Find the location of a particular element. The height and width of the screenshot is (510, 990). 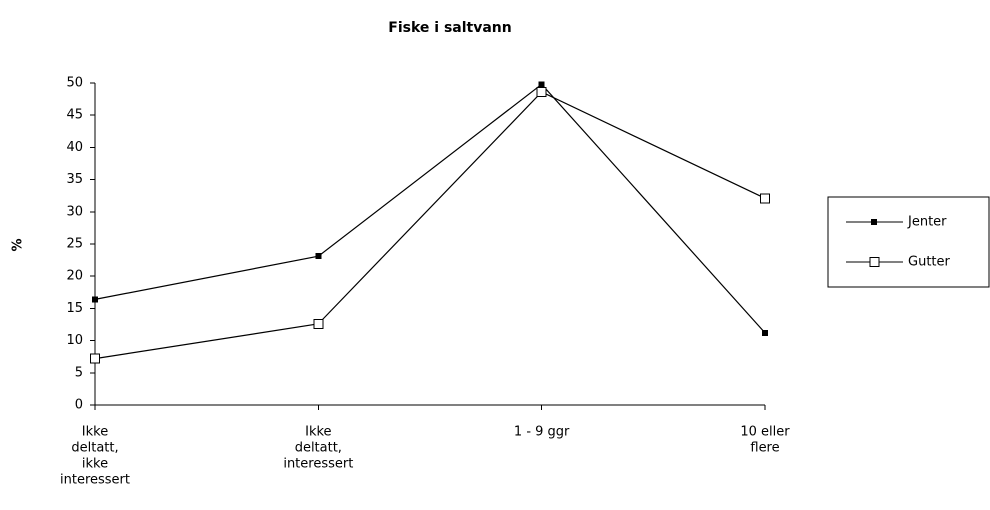

legend-label: Gutter is located at coordinates (929, 262).